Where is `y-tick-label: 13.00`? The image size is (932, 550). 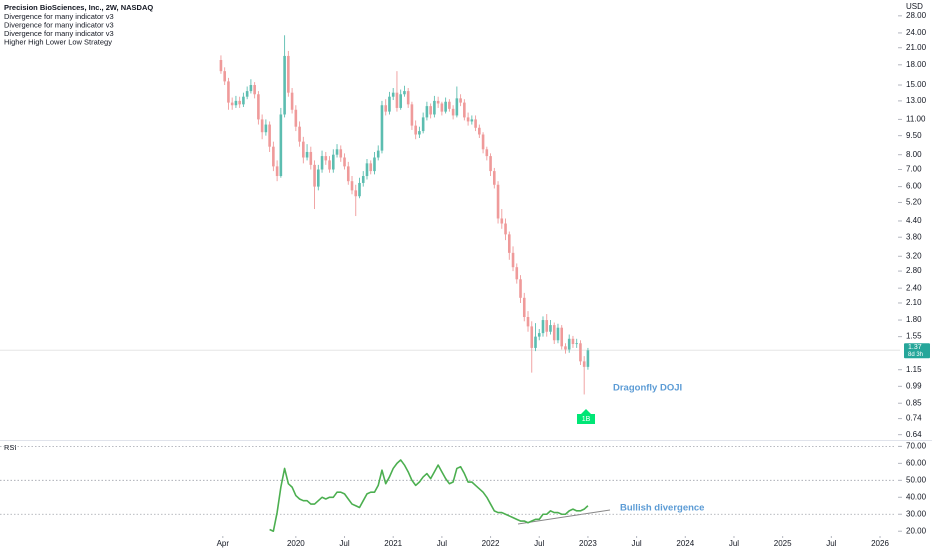 y-tick-label: 13.00 is located at coordinates (916, 100).